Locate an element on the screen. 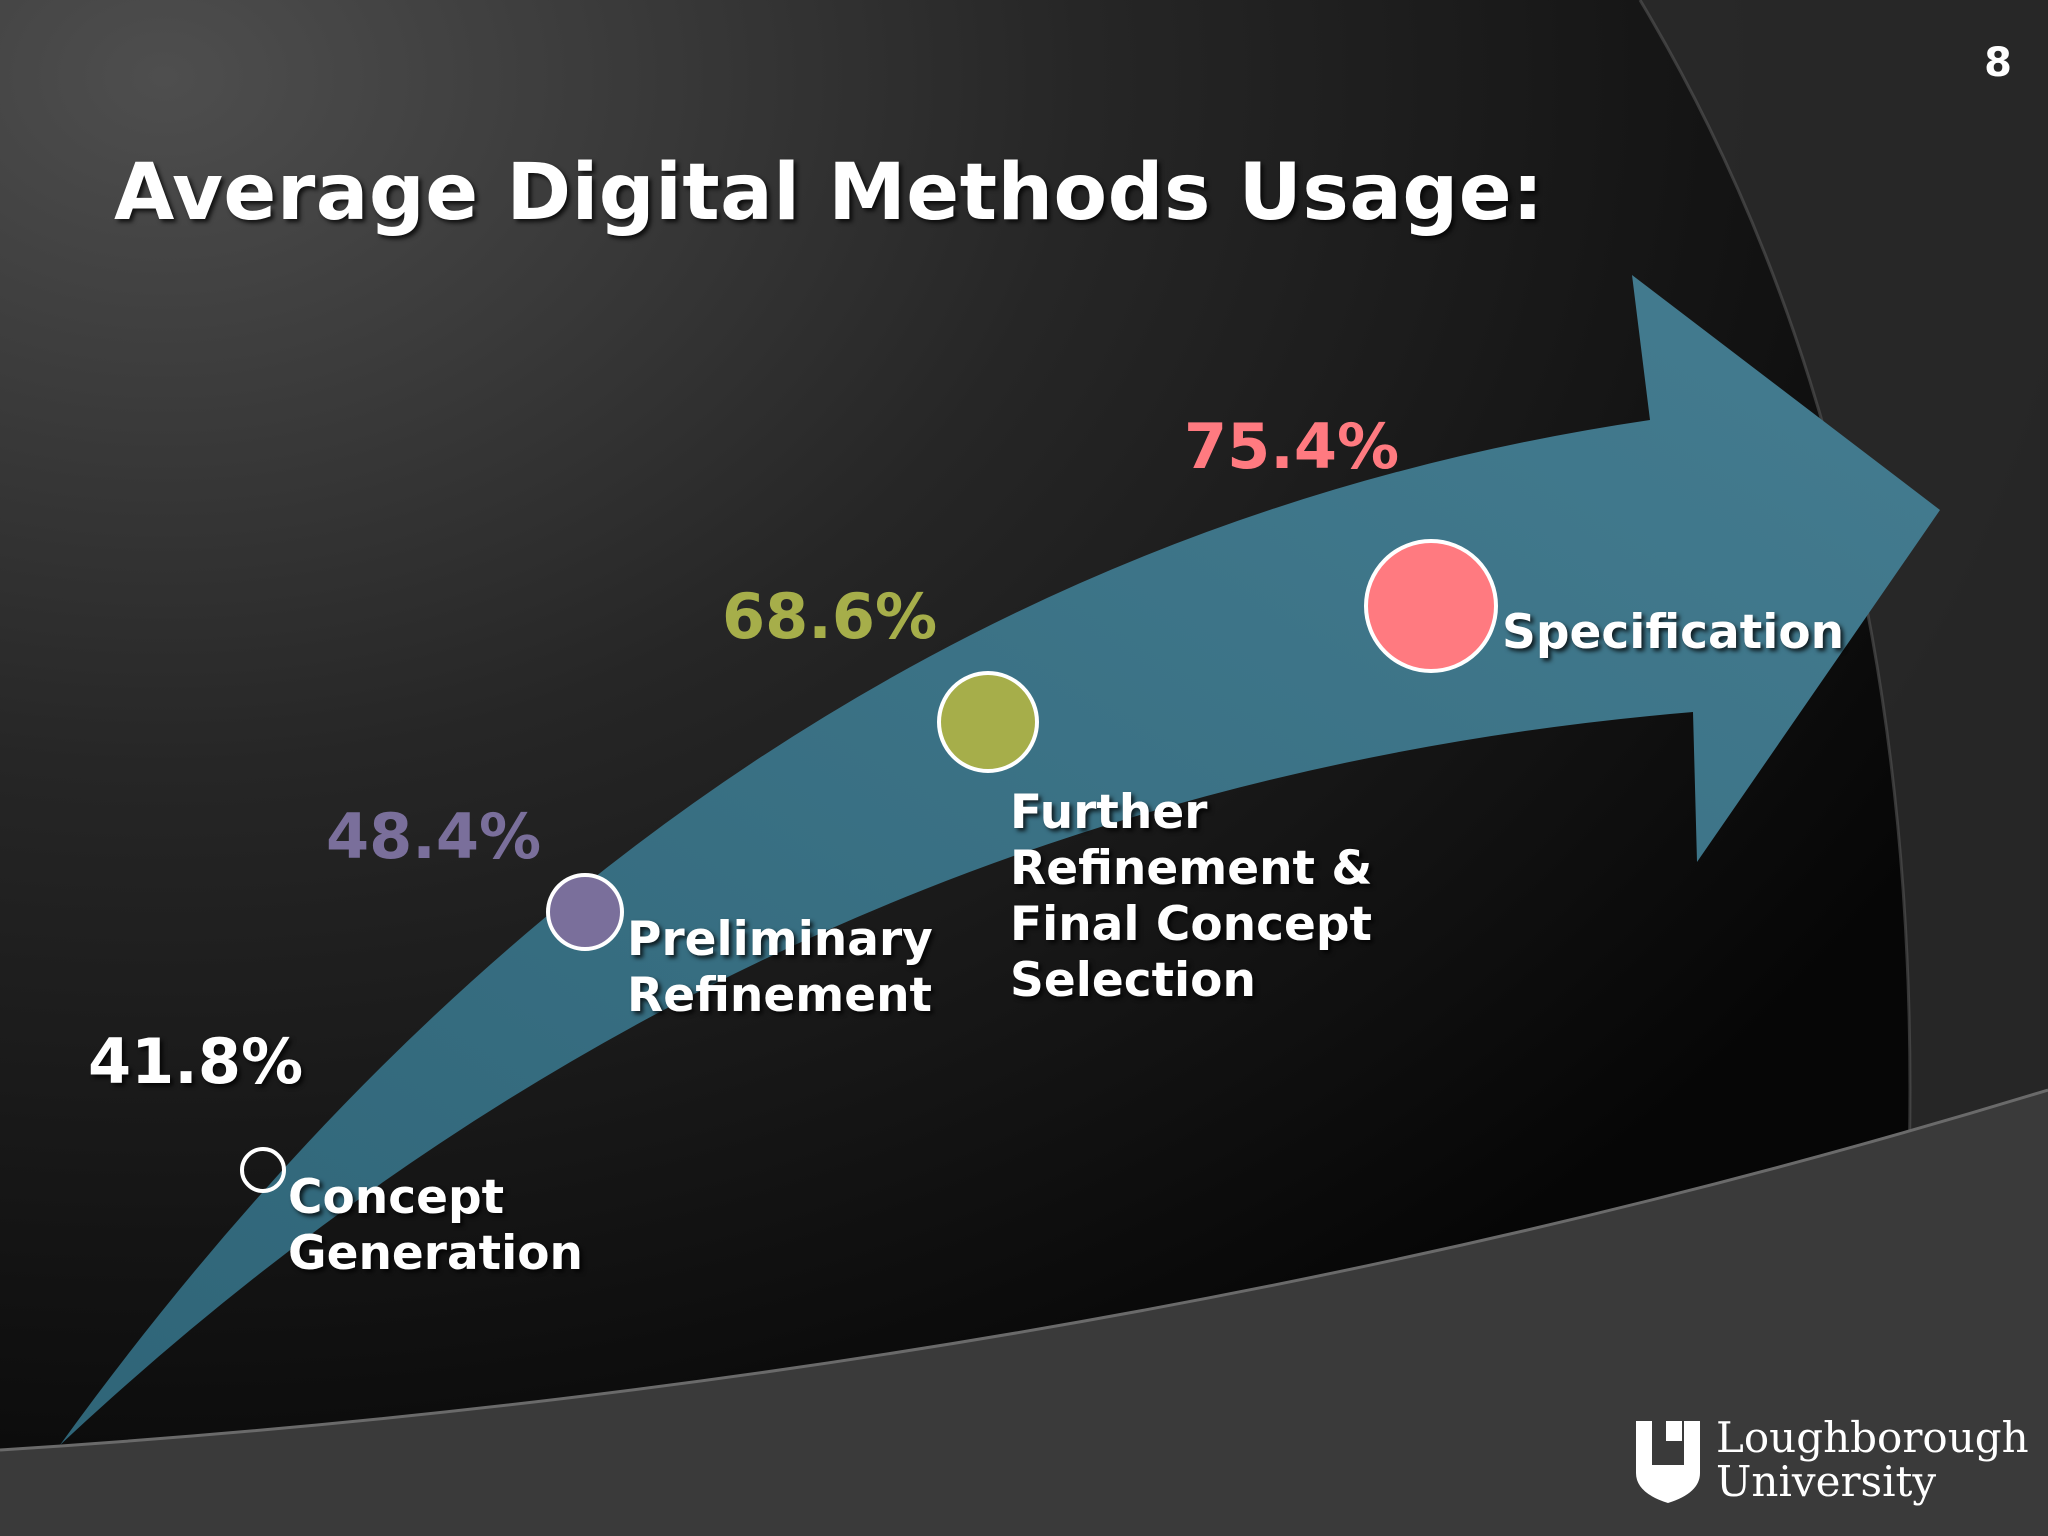 Image resolution: width=2048 pixels, height=1536 pixels. further-refinement-label-line-1: Further is located at coordinates (1109, 812).